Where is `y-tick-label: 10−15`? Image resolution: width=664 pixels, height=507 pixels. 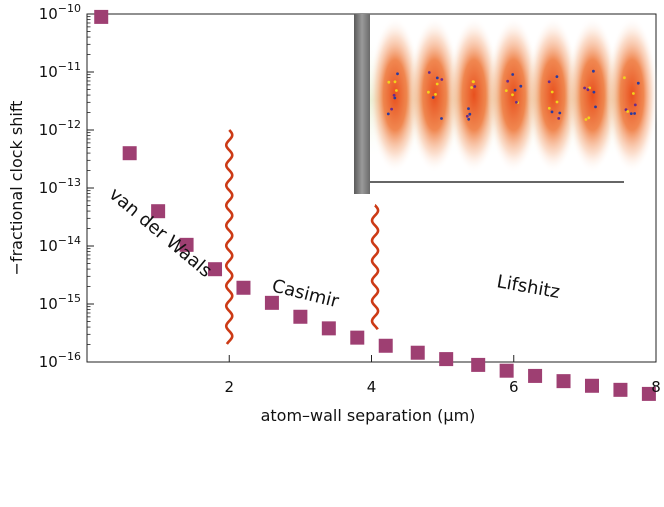
y-tick-label: 10−15 is located at coordinates (60, 302).